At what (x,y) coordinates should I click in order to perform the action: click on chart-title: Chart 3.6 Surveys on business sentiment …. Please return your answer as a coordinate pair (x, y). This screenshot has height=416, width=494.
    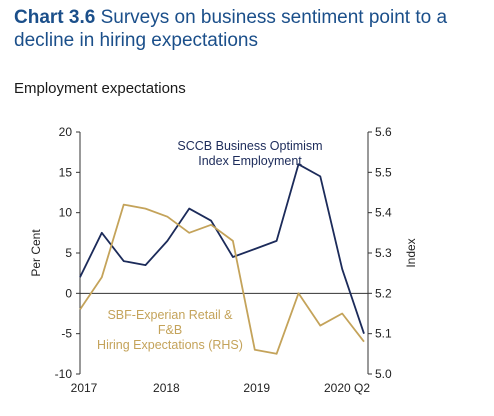
    Looking at the image, I should click on (249, 29).